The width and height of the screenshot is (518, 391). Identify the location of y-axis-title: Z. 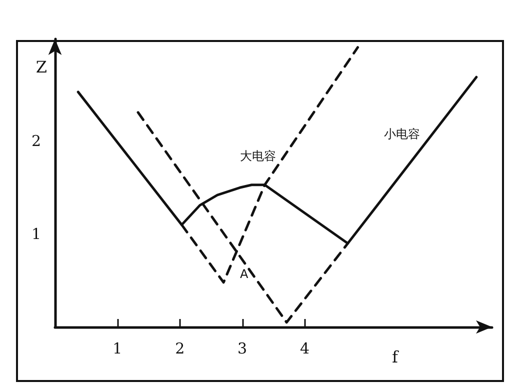
(41, 67).